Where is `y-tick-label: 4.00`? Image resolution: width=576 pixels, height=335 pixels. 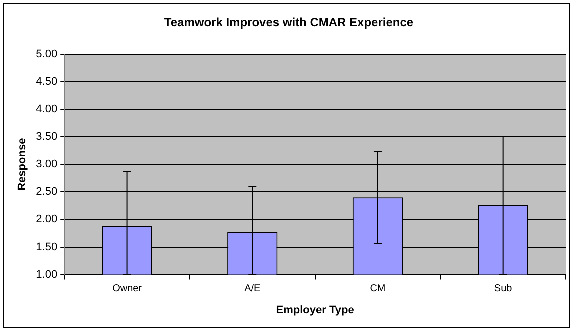 y-tick-label: 4.00 is located at coordinates (47, 110).